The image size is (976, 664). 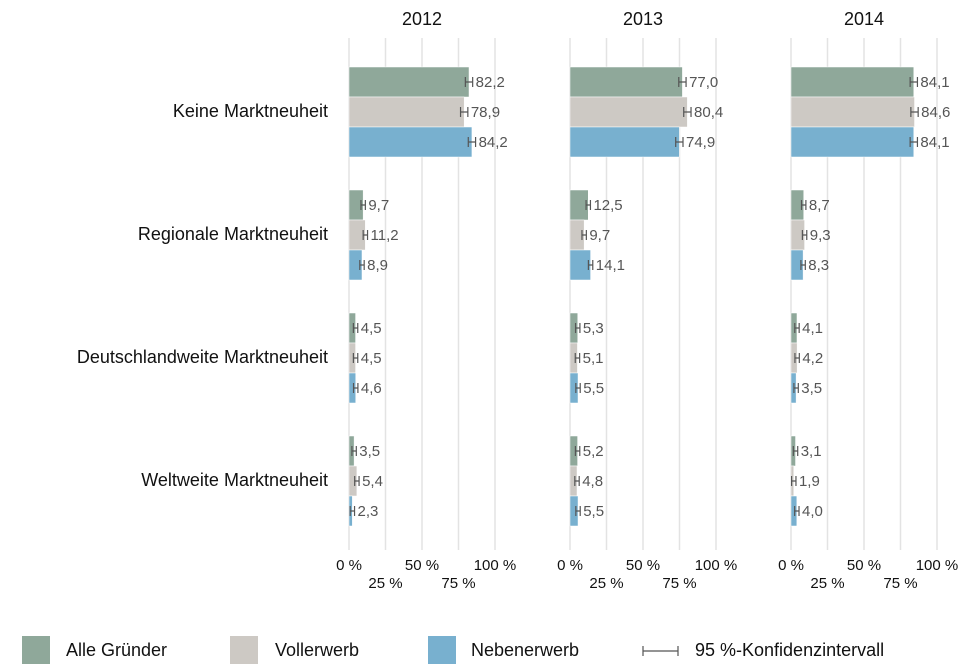 What do you see at coordinates (233, 234) in the screenshot?
I see `category-label: Regionale Marktneuheit` at bounding box center [233, 234].